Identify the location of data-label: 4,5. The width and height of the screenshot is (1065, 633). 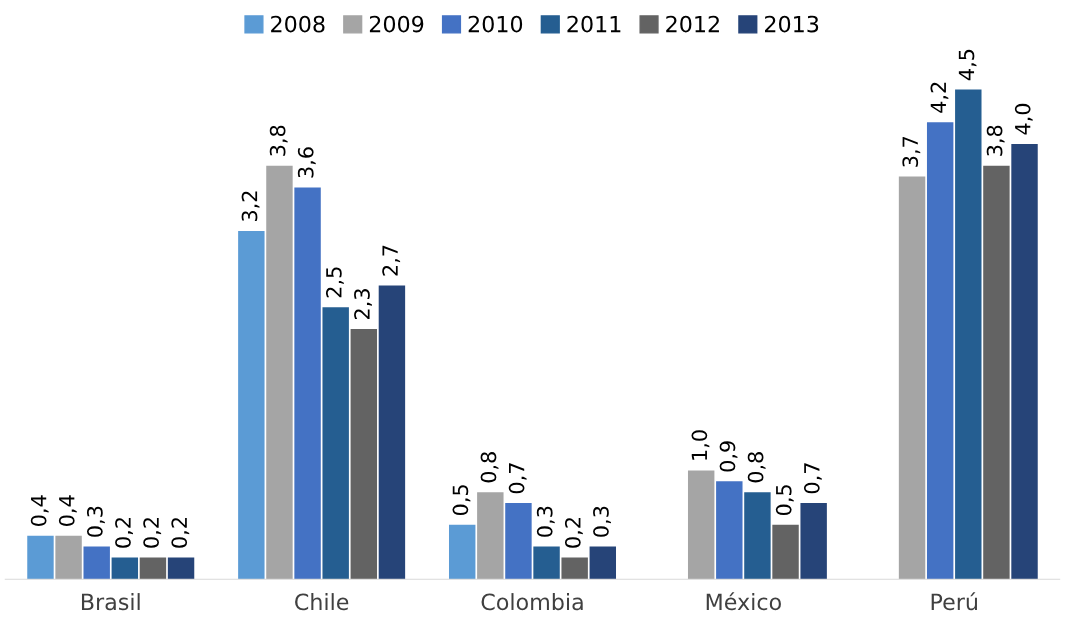
(967, 65).